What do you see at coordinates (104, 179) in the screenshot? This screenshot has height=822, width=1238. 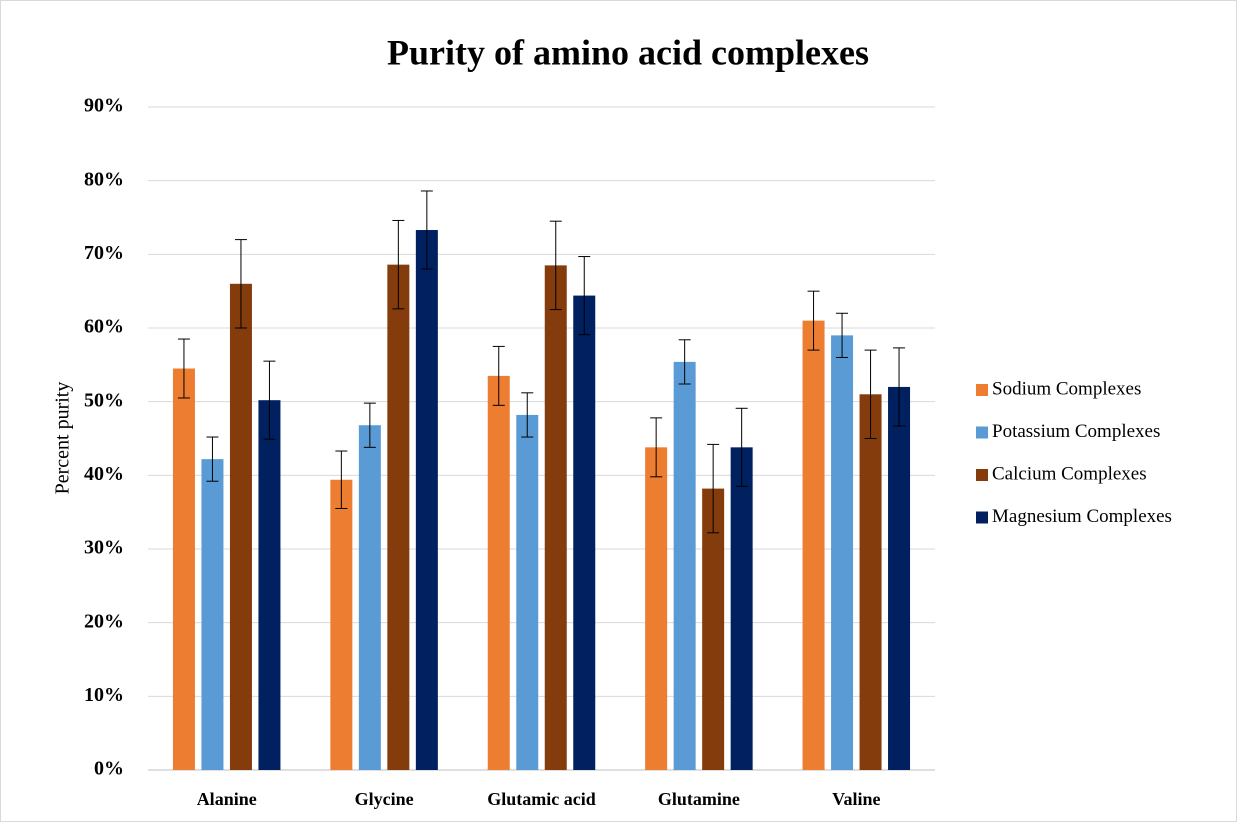 I see `y-tick-label: 80%` at bounding box center [104, 179].